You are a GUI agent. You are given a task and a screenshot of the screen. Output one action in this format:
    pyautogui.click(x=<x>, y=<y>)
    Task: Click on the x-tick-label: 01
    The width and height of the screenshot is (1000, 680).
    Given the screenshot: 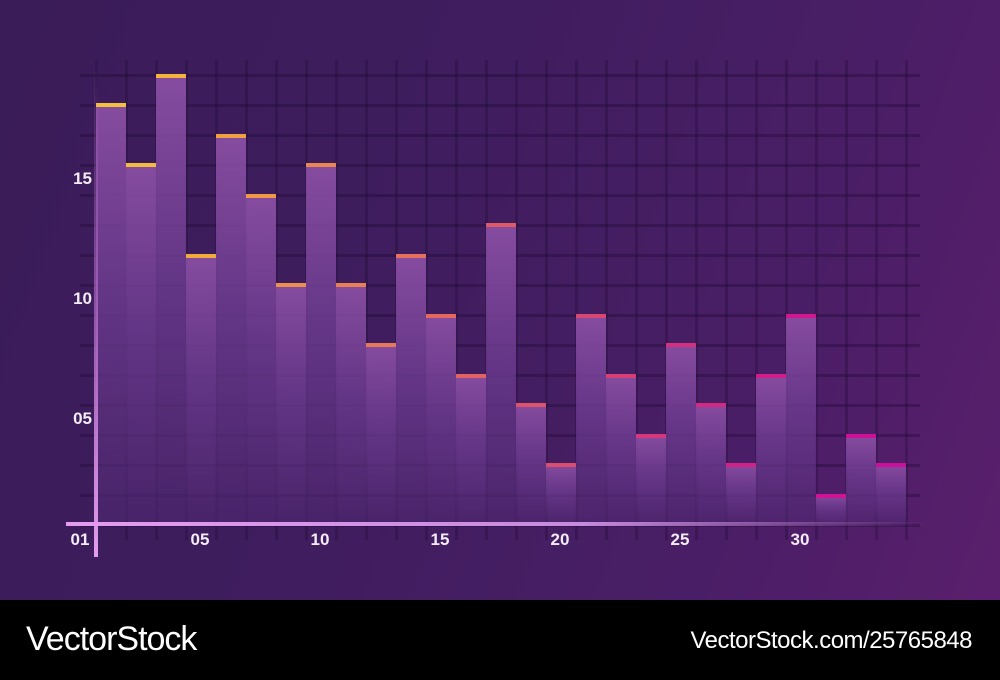 What is the action you would take?
    pyautogui.click(x=80, y=539)
    